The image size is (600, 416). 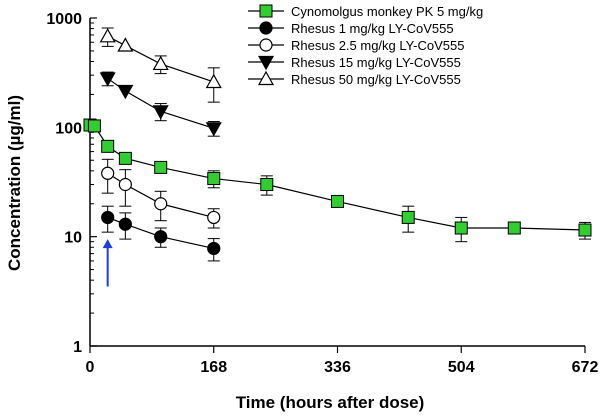 What do you see at coordinates (73, 238) in the screenshot?
I see `y-tick-label: 10` at bounding box center [73, 238].